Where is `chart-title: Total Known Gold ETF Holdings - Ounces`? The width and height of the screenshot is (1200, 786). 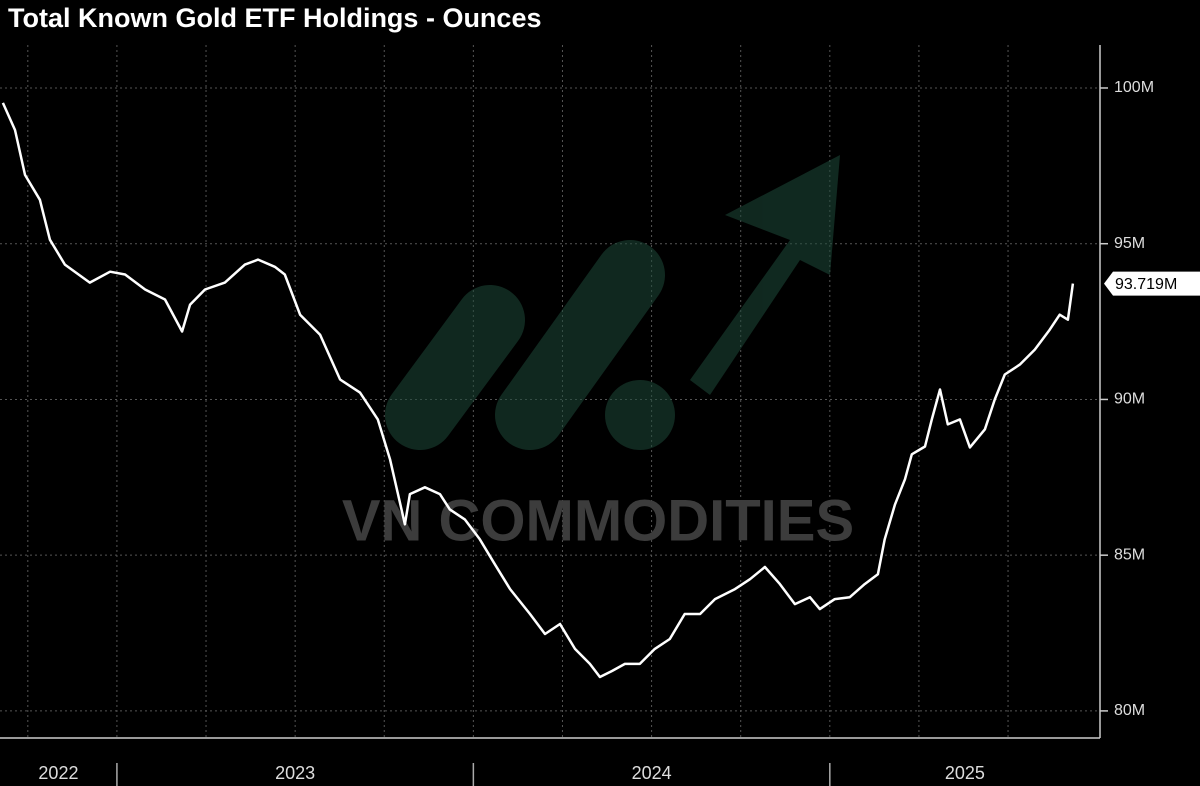
chart-title: Total Known Gold ETF Holdings - Ounces is located at coordinates (274, 18).